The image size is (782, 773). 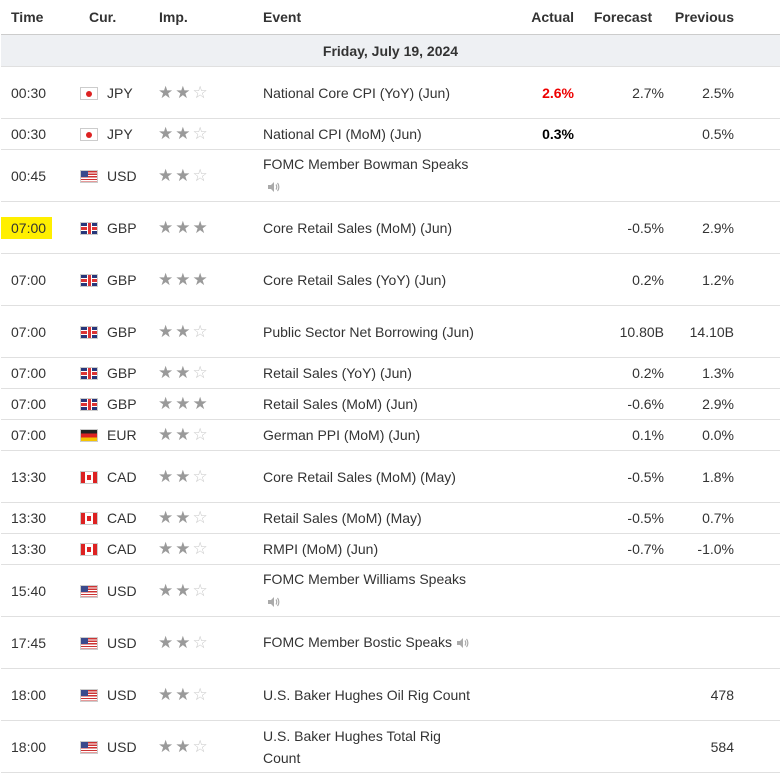 I want to click on event-name: FOMC Member Bostic Speaks, so click(x=378, y=642).